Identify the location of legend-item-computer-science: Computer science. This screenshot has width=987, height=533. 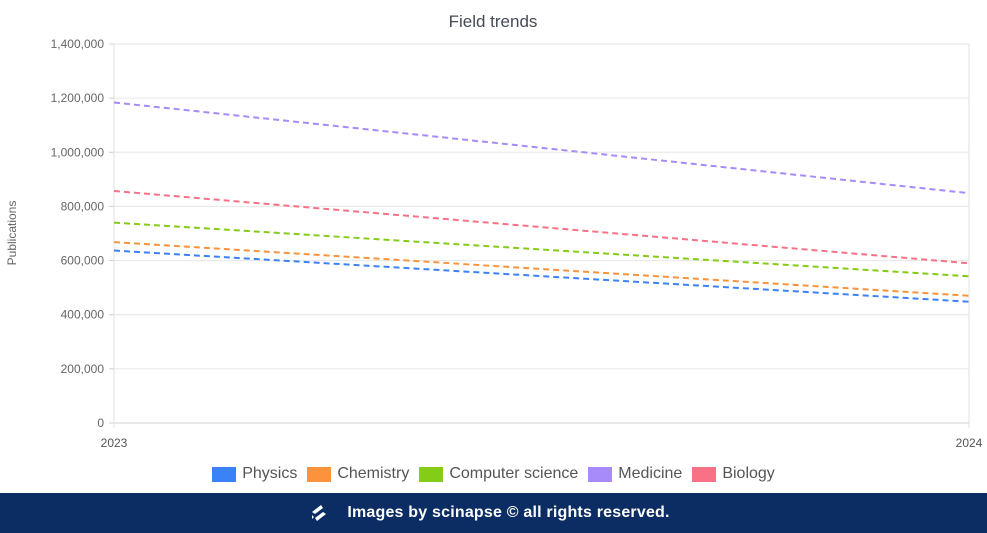
(498, 474).